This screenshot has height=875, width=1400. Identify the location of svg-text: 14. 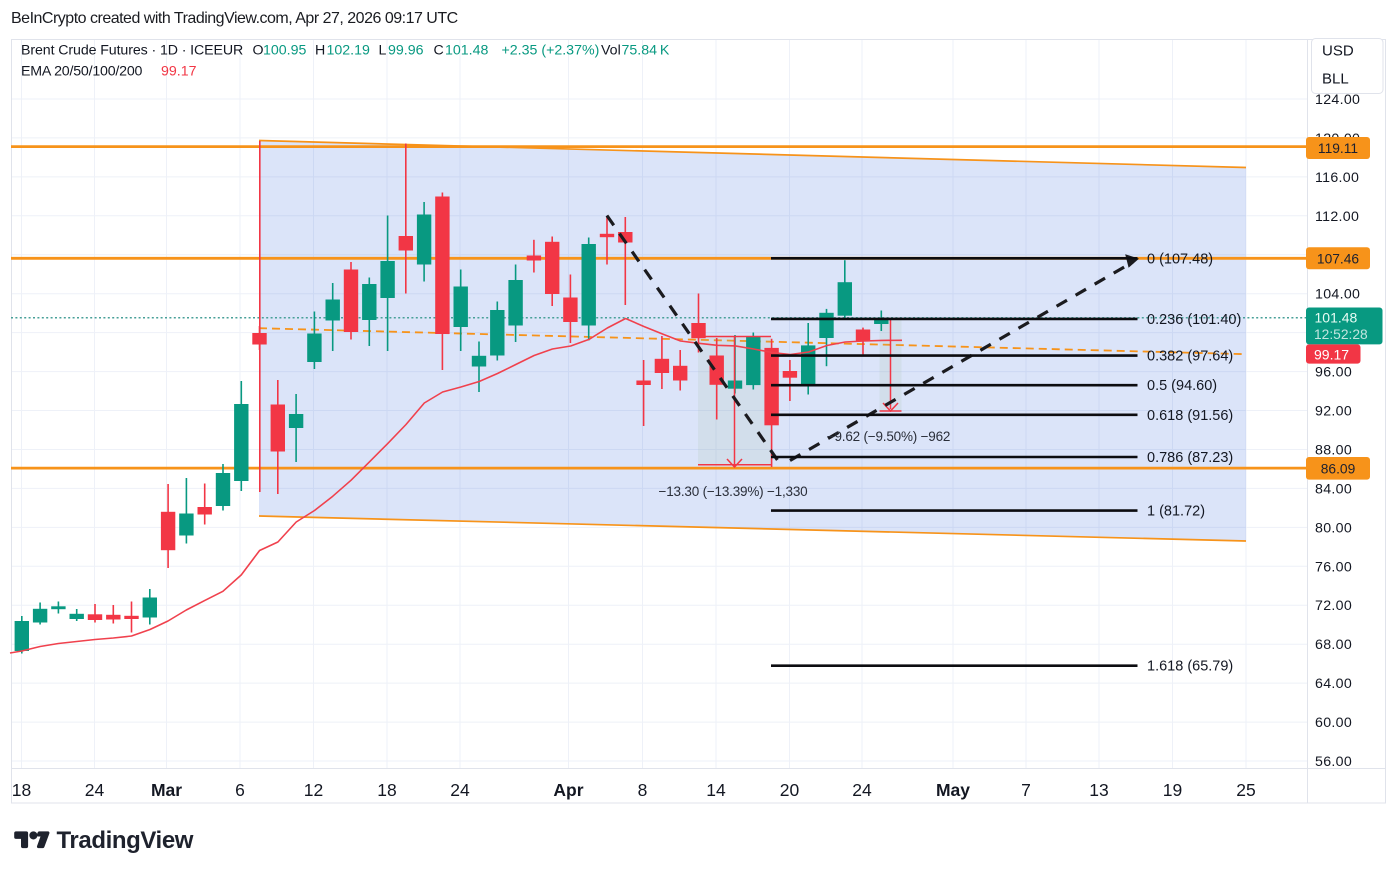
(716, 790).